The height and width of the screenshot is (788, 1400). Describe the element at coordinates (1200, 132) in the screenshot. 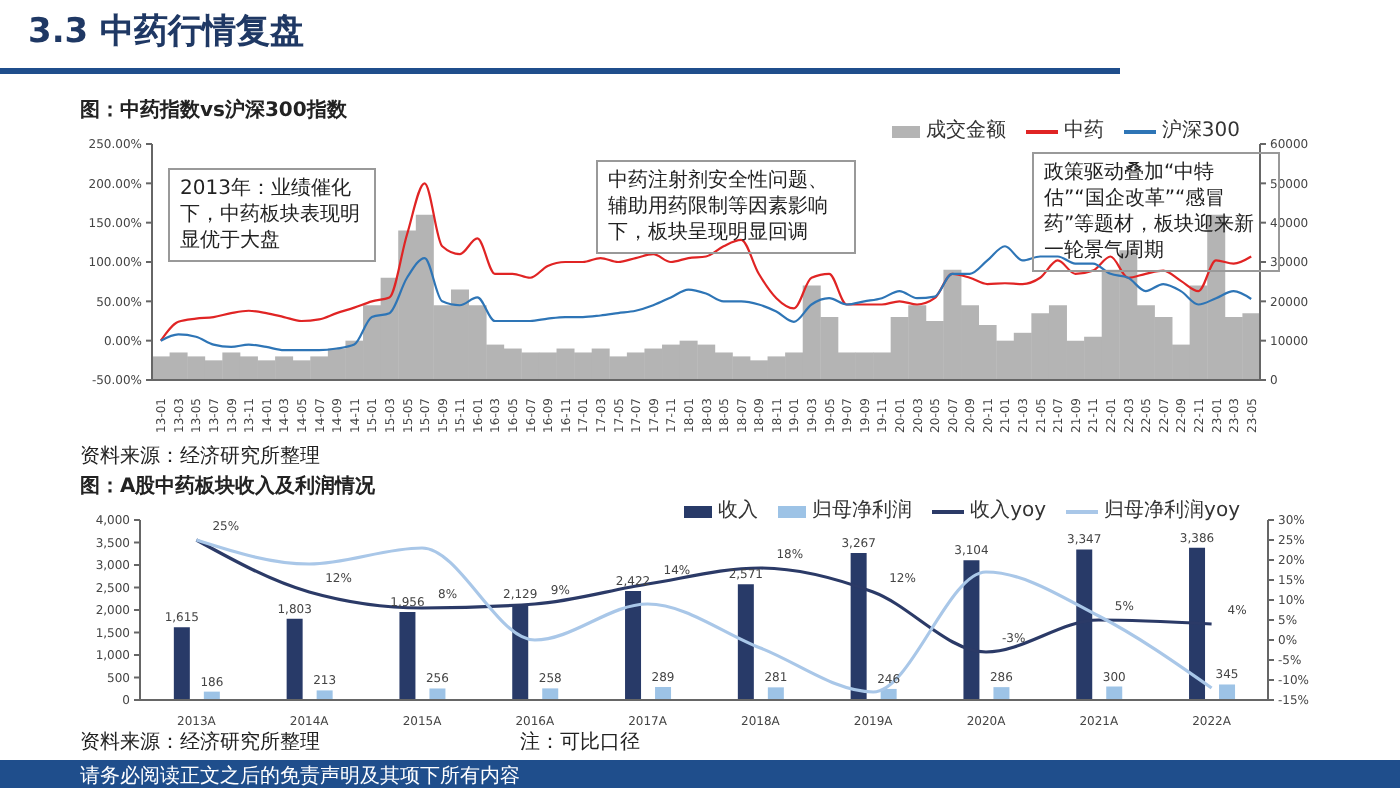

I see `legend-label: 沪深300` at that location.